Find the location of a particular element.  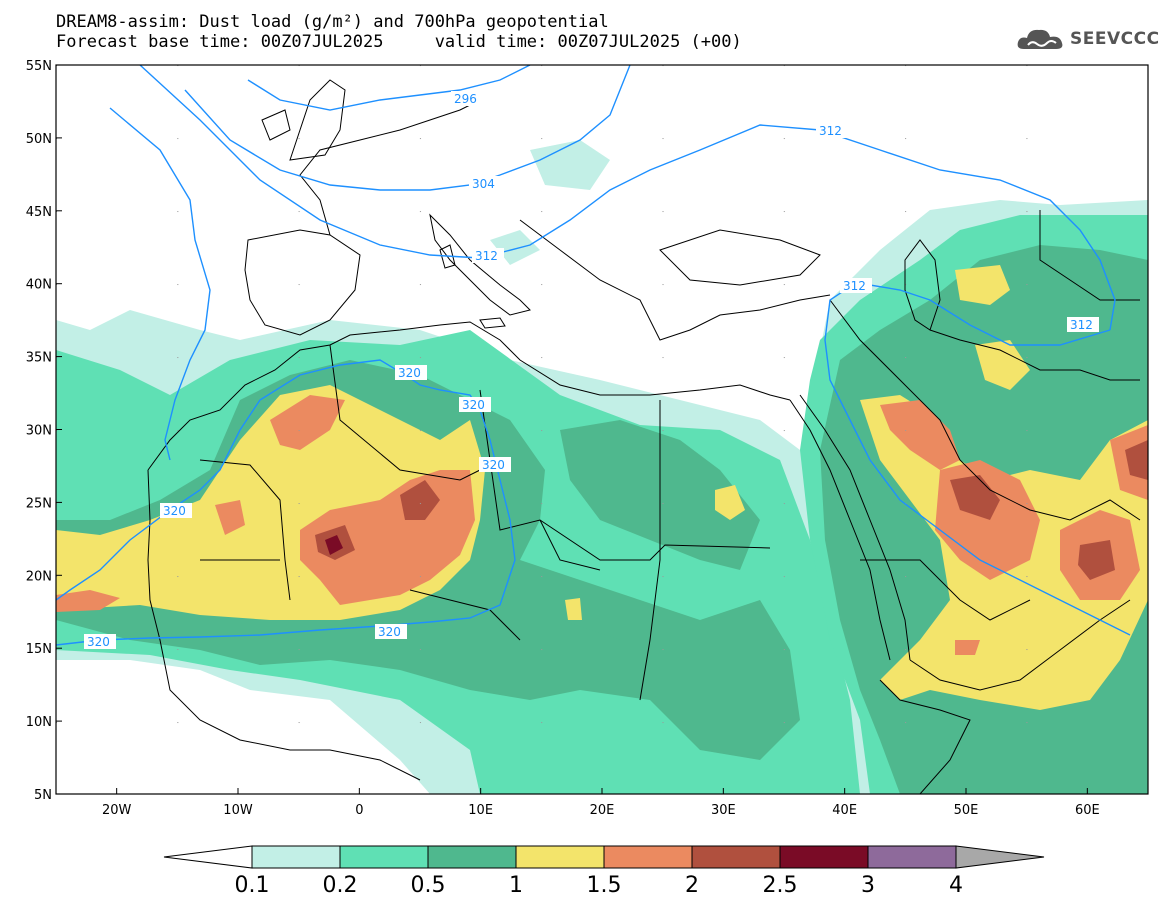

colorbar-label: 0.1 is located at coordinates (252, 885).